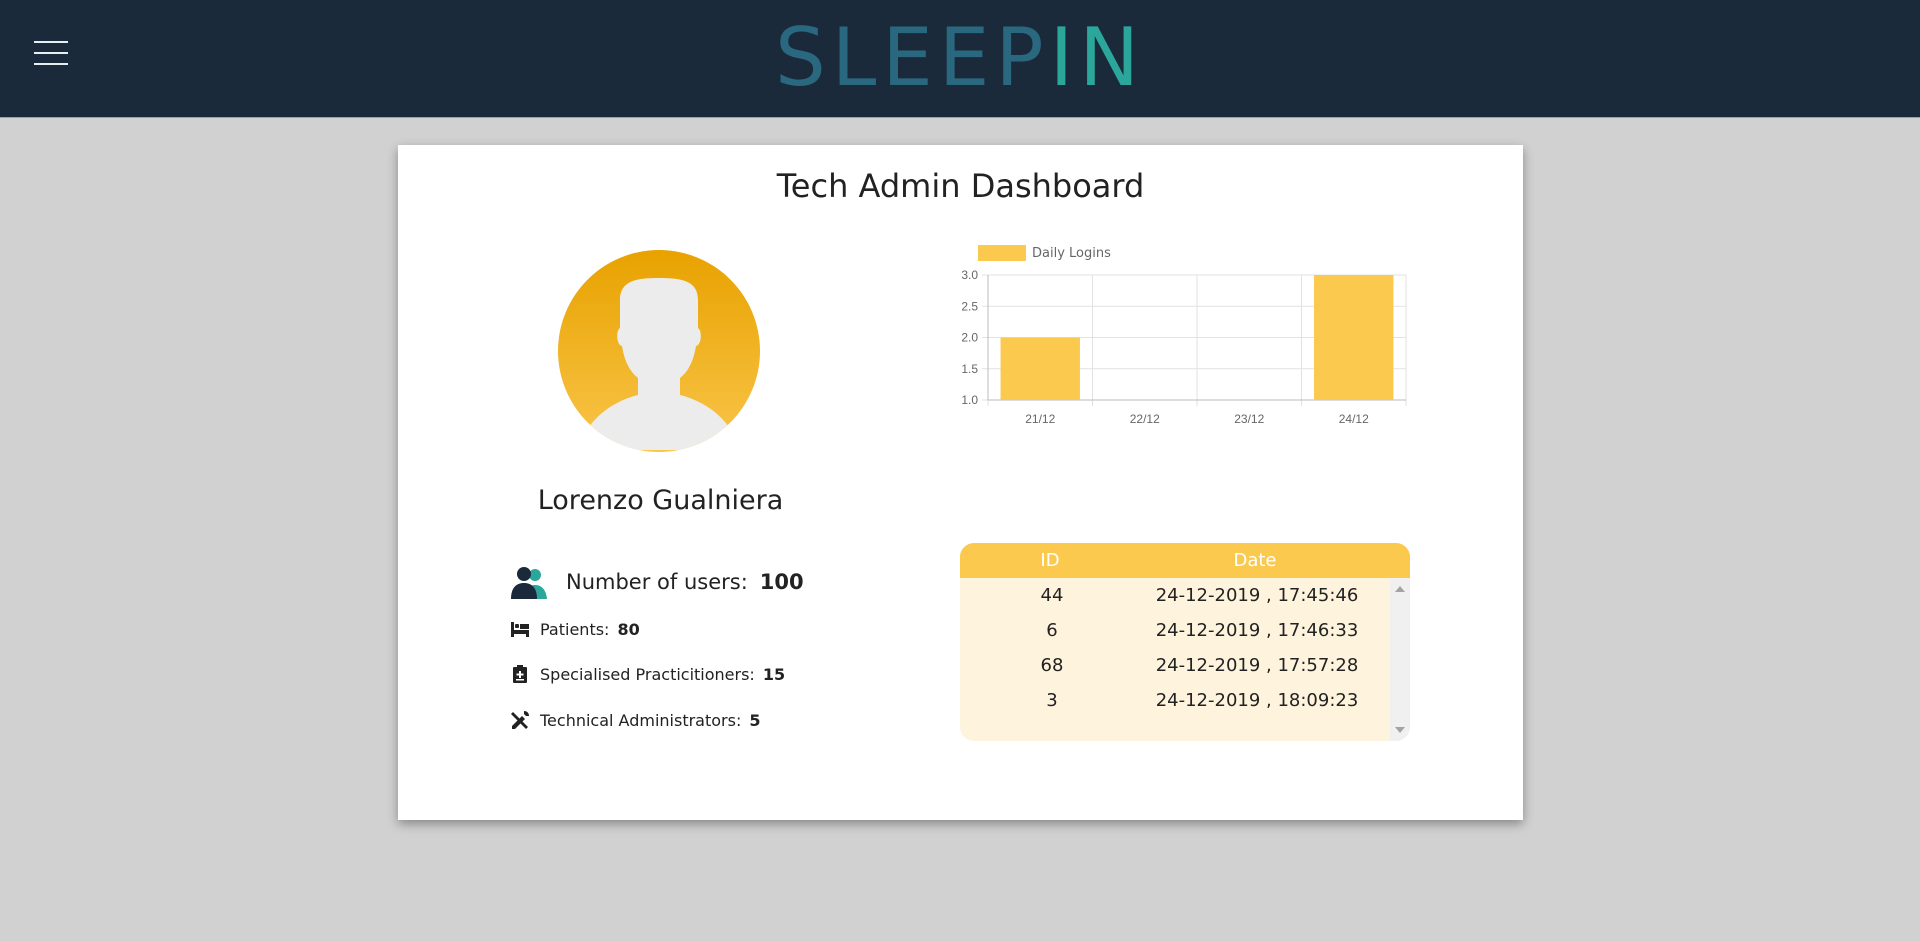  I want to click on row-date: 24-12-2019 , 17:45:46, so click(1257, 595).